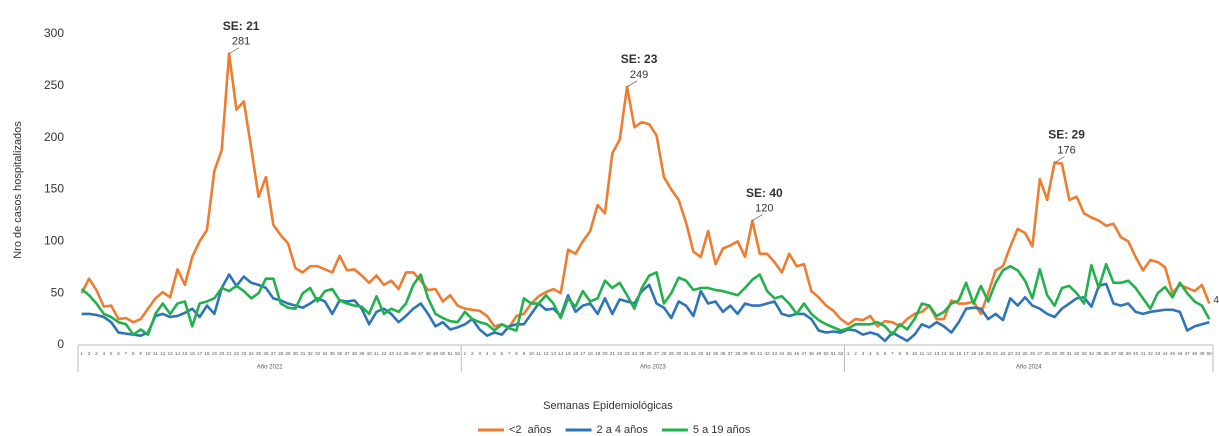 This screenshot has width=1219, height=436. Describe the element at coordinates (1066, 150) in the screenshot. I see `annotation-value: 176` at that location.